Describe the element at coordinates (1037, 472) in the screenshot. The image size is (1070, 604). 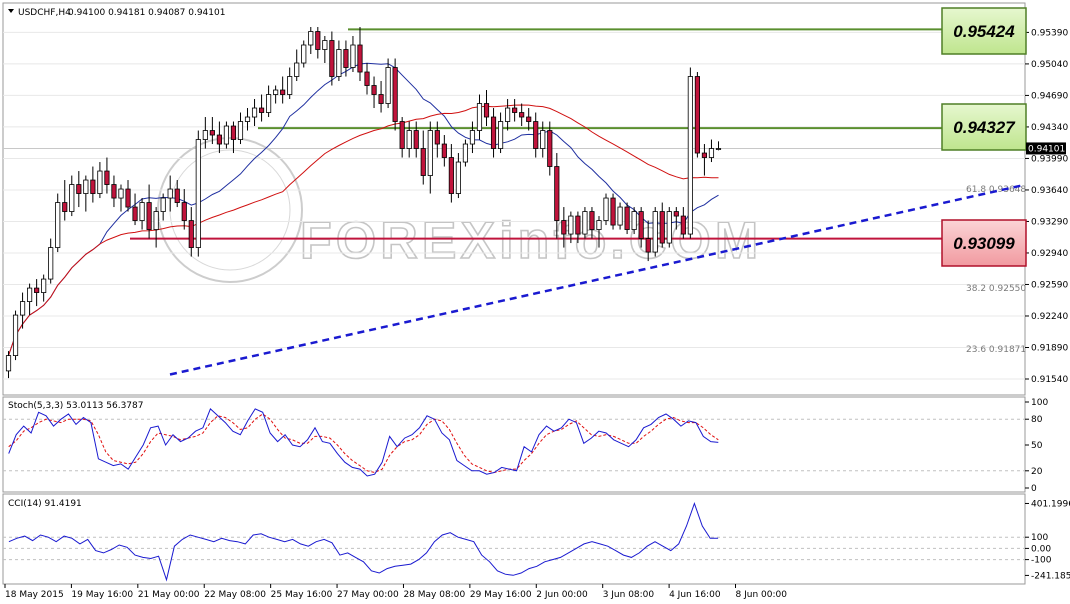
I see `stoch-tick-label: 20` at that location.